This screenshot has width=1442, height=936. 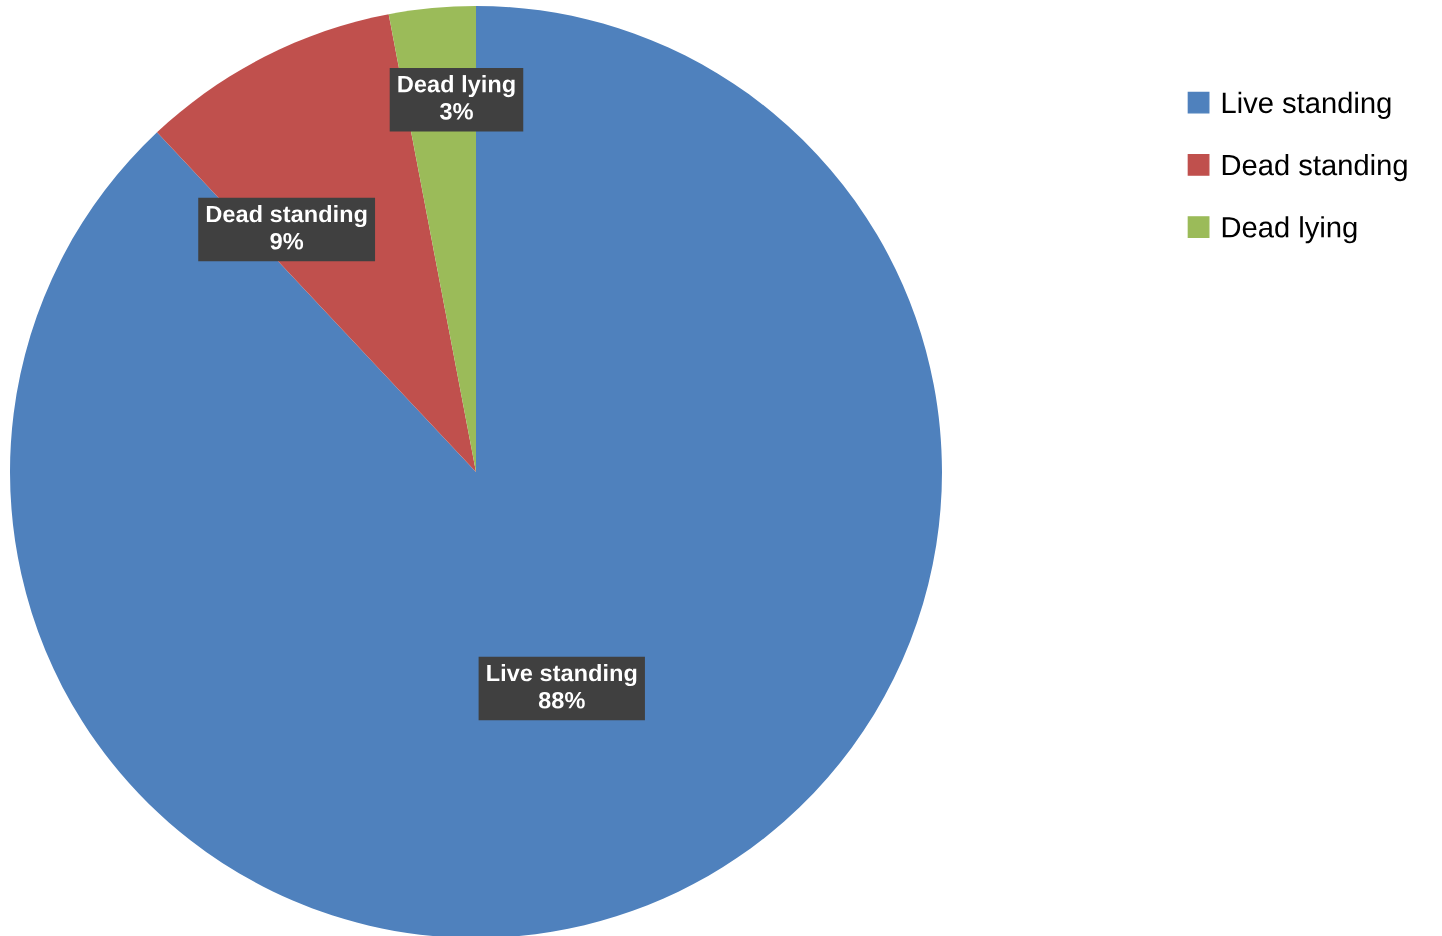 I want to click on legend-label: Live standing, so click(x=1306, y=105).